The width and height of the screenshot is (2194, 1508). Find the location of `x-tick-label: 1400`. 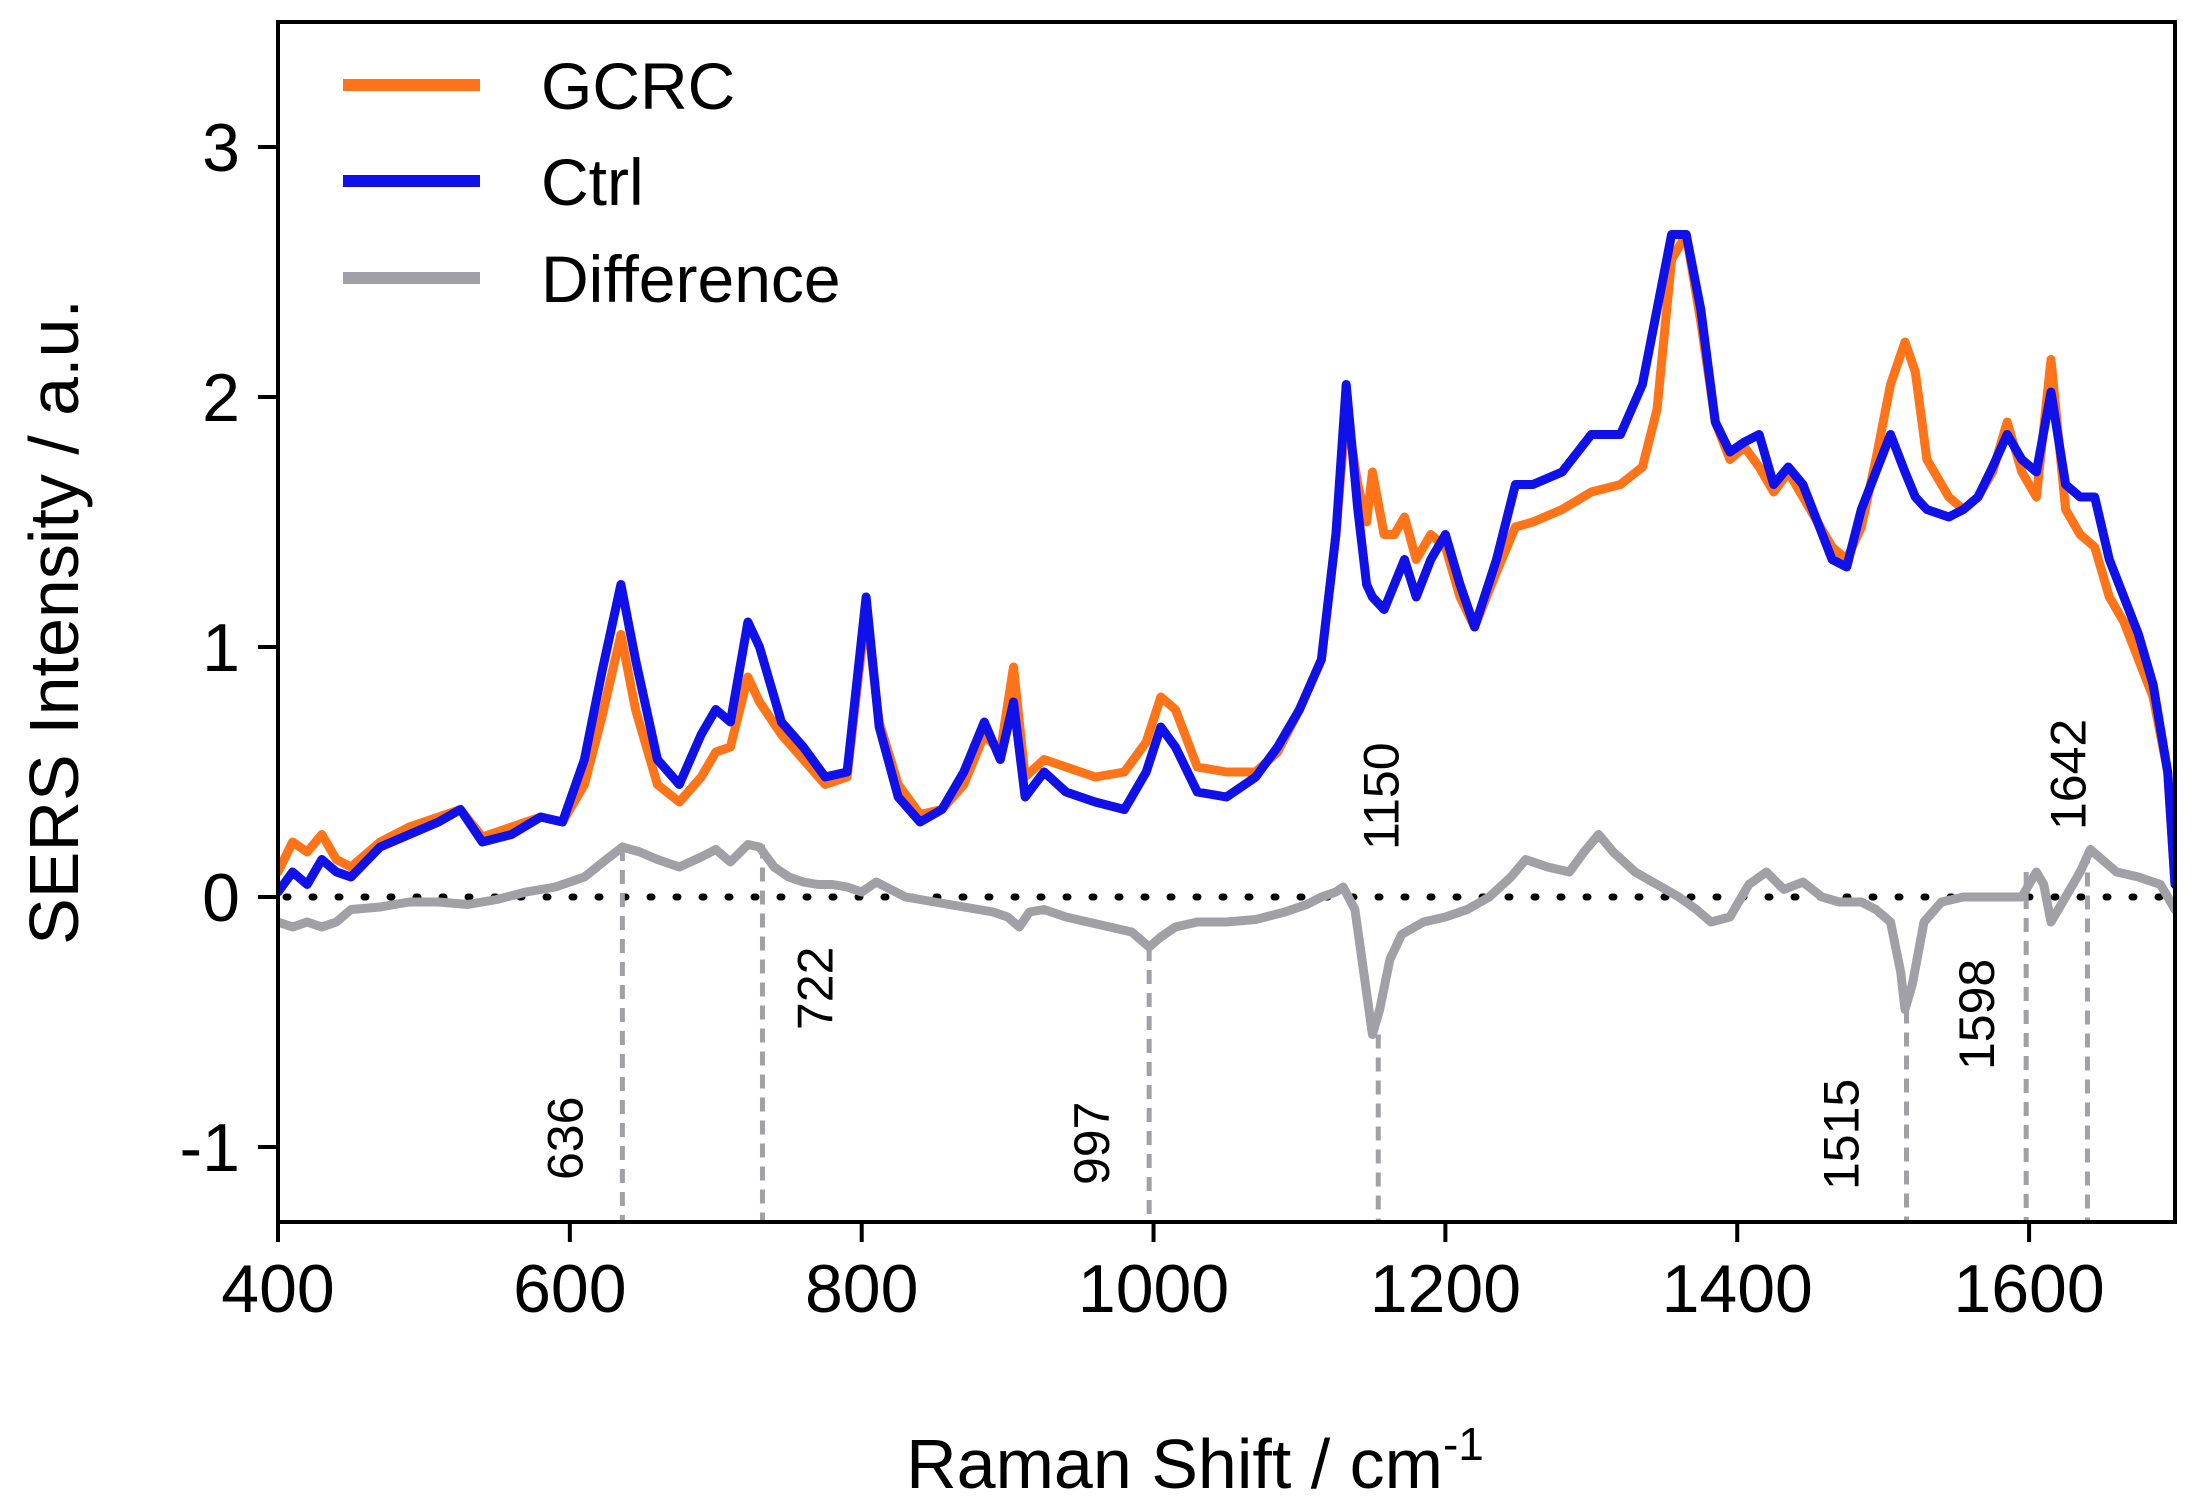

x-tick-label: 1400 is located at coordinates (1737, 1289).